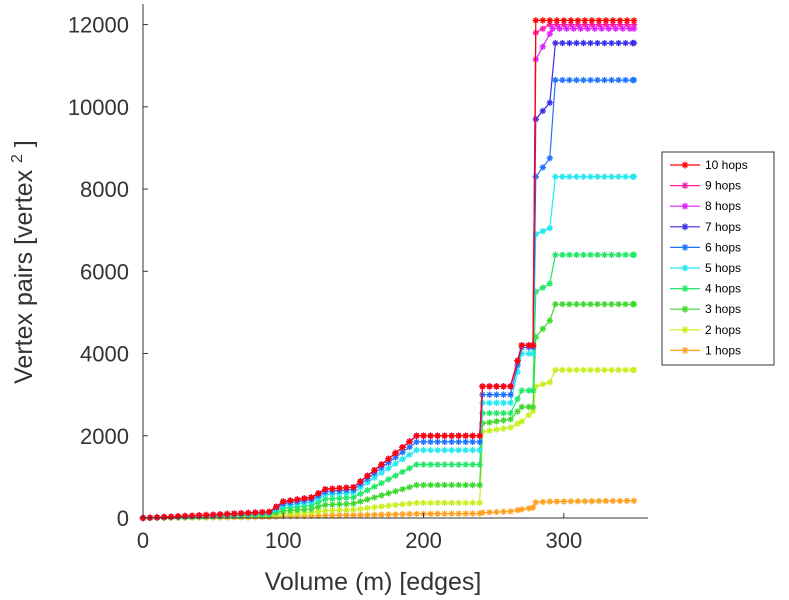  I want to click on legend-item: 1 hops, so click(705, 350).